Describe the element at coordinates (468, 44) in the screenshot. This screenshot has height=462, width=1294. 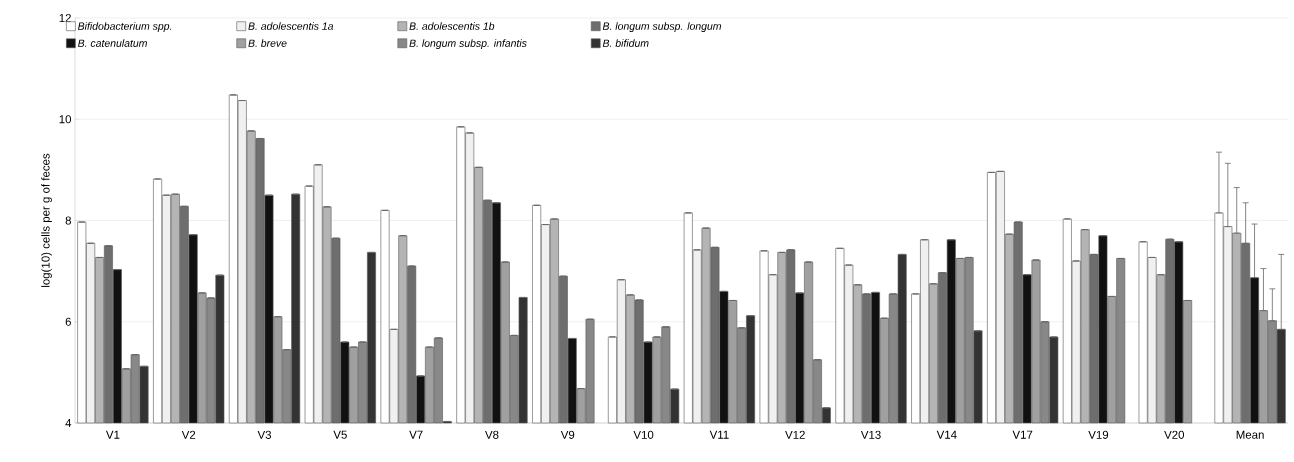
I see `legend-label: B. longum subsp. infantis` at that location.